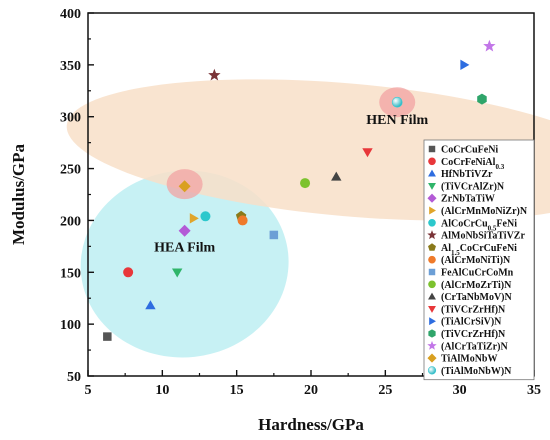 Image resolution: width=550 pixels, height=440 pixels. I want to click on legend-label: (TiAlMoNbW)N, so click(476, 371).